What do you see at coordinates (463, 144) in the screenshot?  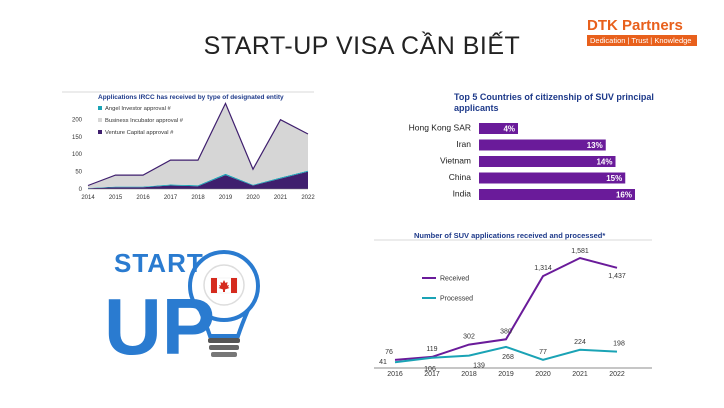 I see `chart2-category-label: Iran` at bounding box center [463, 144].